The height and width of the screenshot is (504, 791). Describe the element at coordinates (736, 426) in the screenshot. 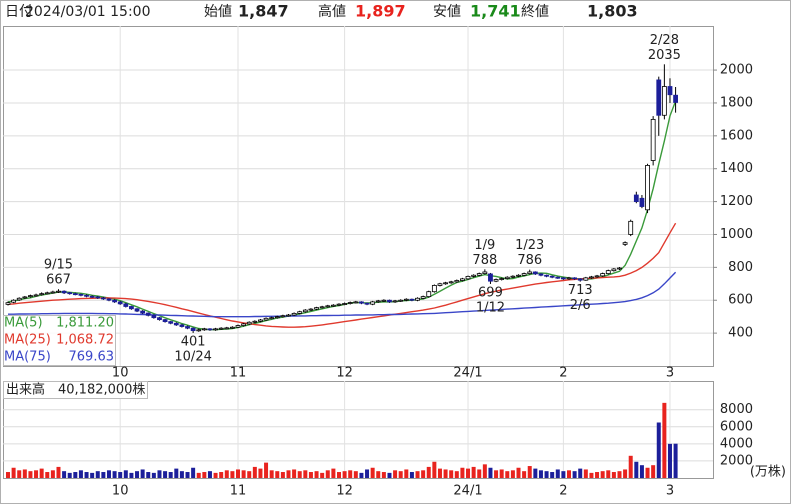

I see `y-tick-label: 6000` at that location.